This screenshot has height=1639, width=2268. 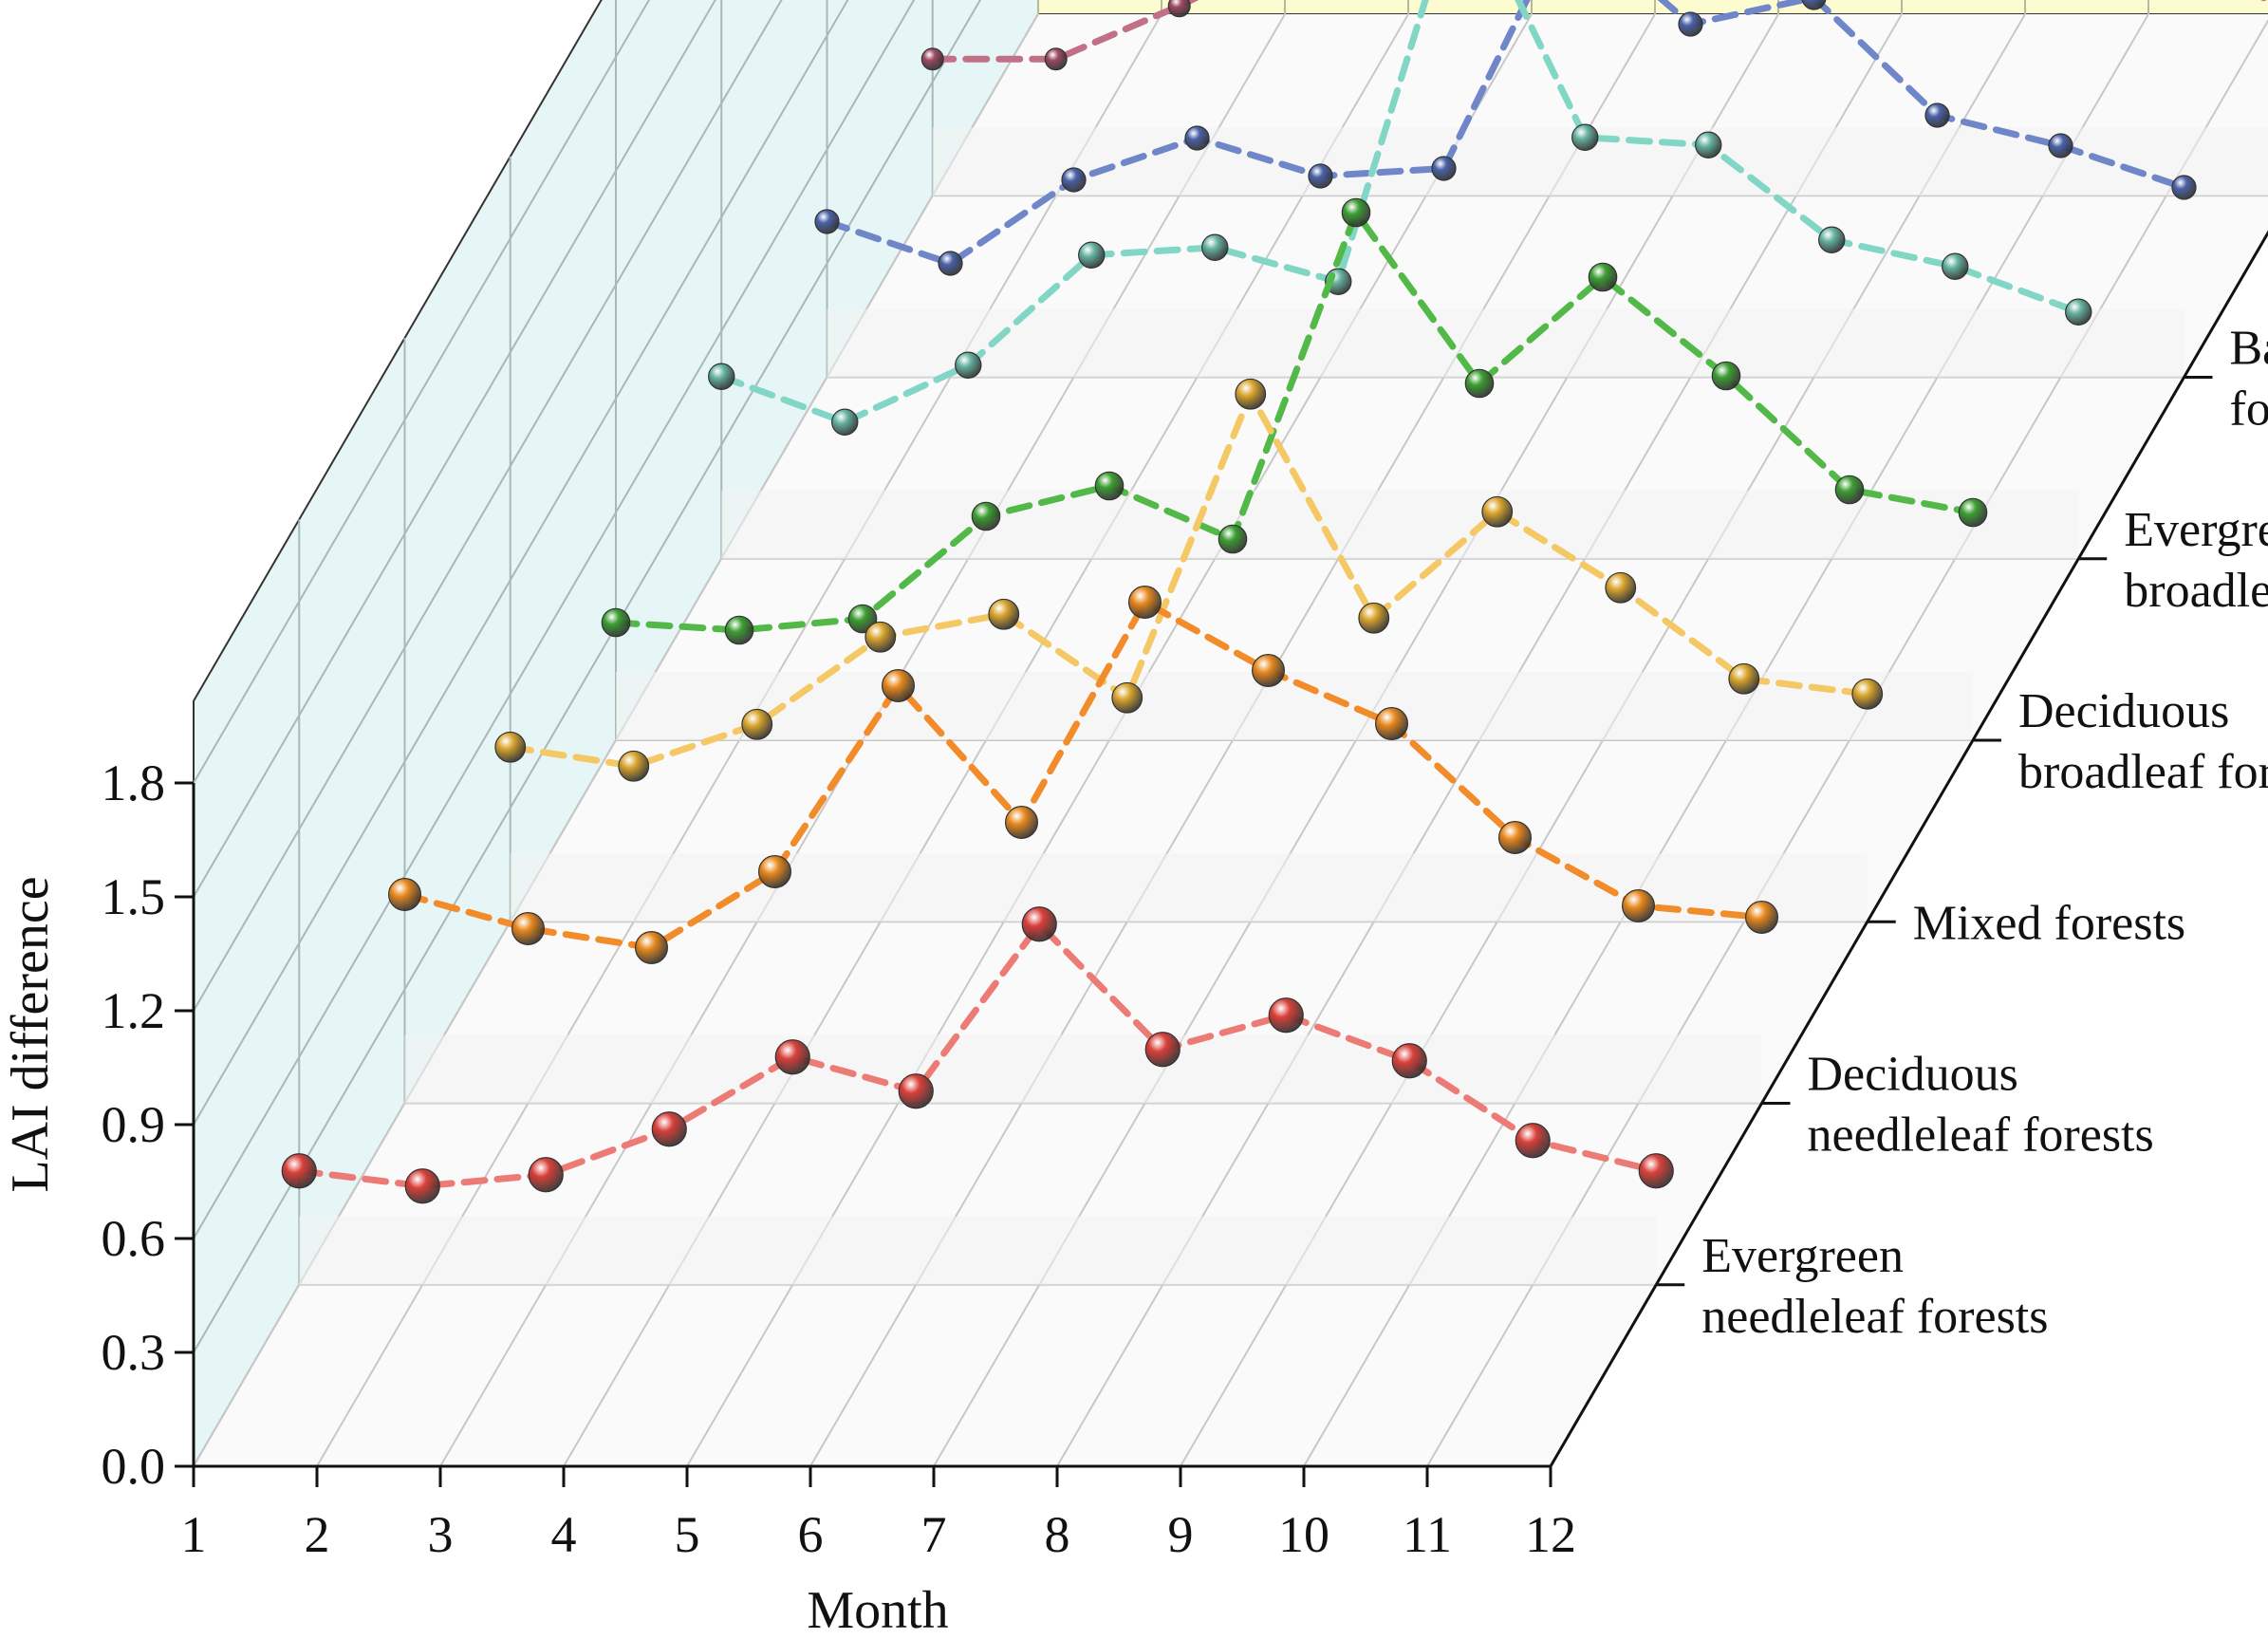 I want to click on x-tick-label: 11, so click(x=1427, y=1534).